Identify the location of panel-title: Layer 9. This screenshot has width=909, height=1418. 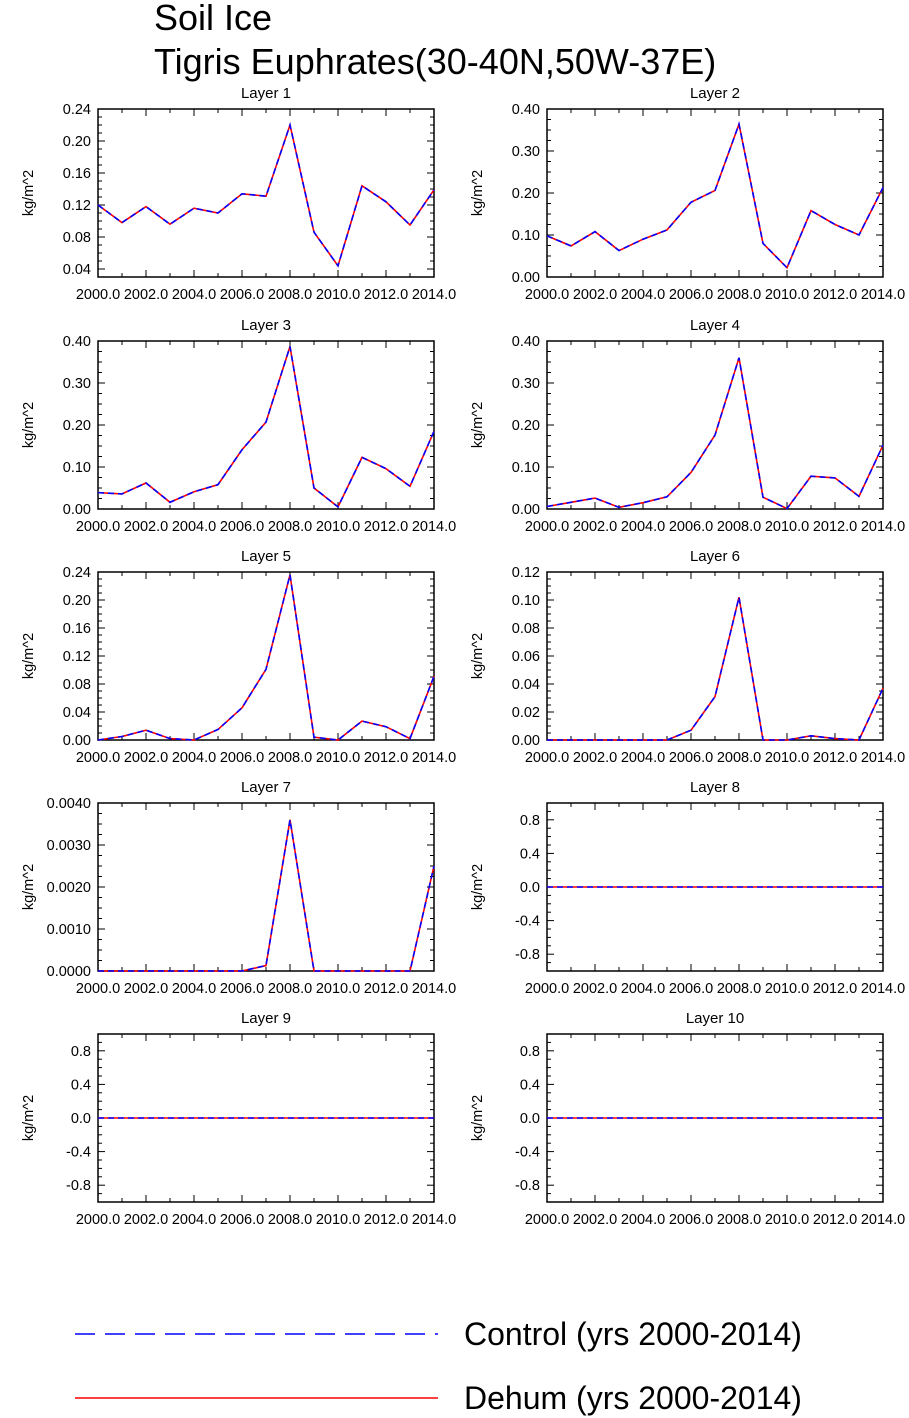
(266, 1018).